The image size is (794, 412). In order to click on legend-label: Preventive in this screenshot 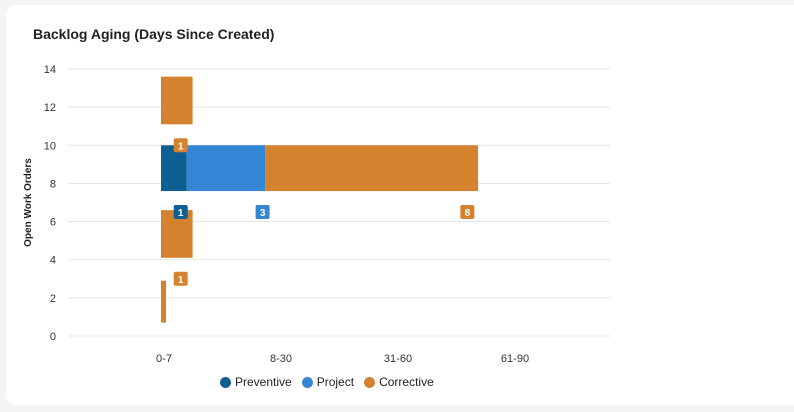, I will do `click(263, 382)`.